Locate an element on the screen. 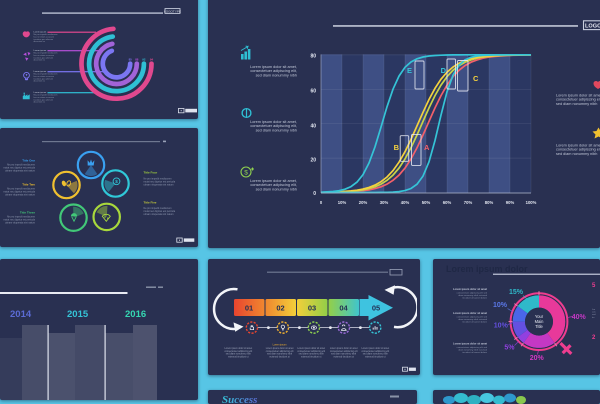 This screenshot has height=404, width=600. svg-text: 05 is located at coordinates (376, 308).